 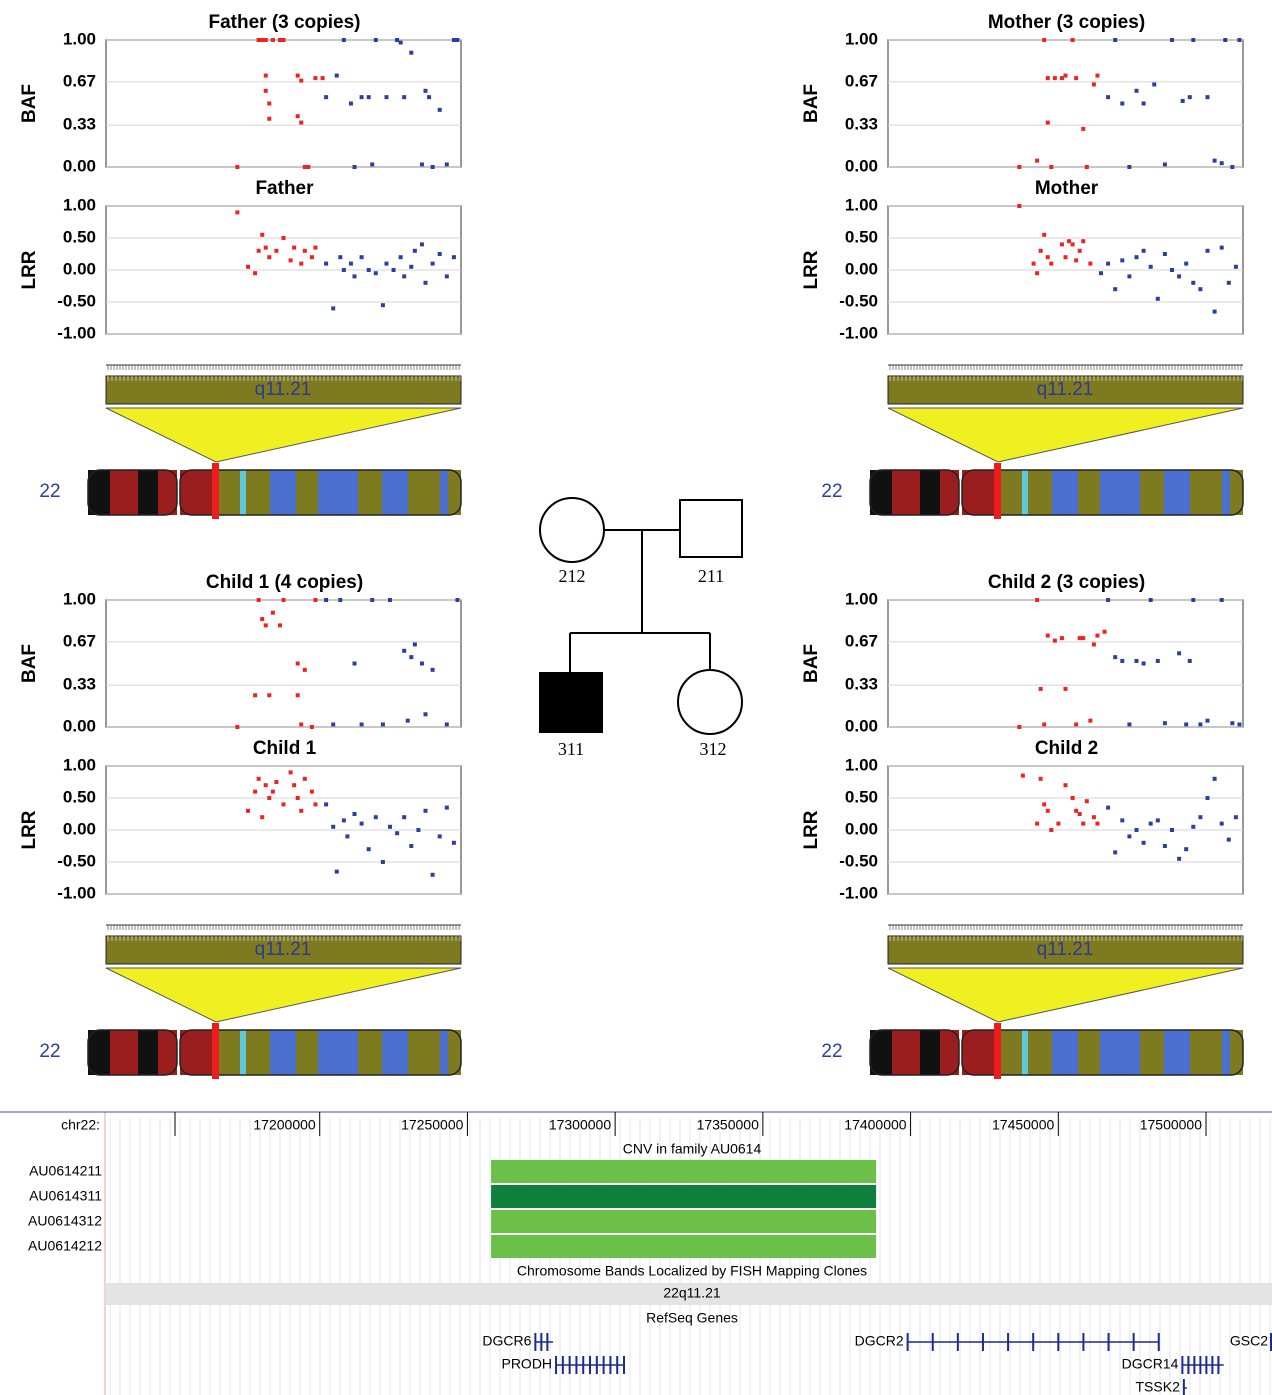 I want to click on x-tick-label: 17200000, so click(x=284, y=1125).